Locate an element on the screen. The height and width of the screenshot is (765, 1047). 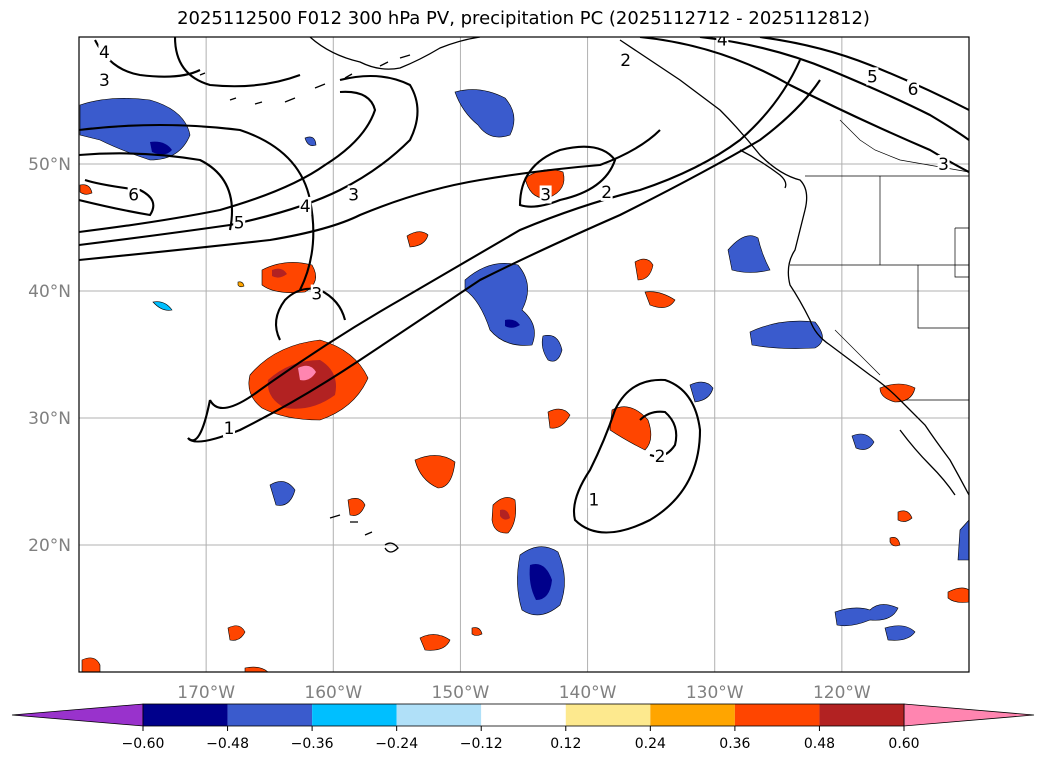
contour-label: 4 is located at coordinates (104, 53).